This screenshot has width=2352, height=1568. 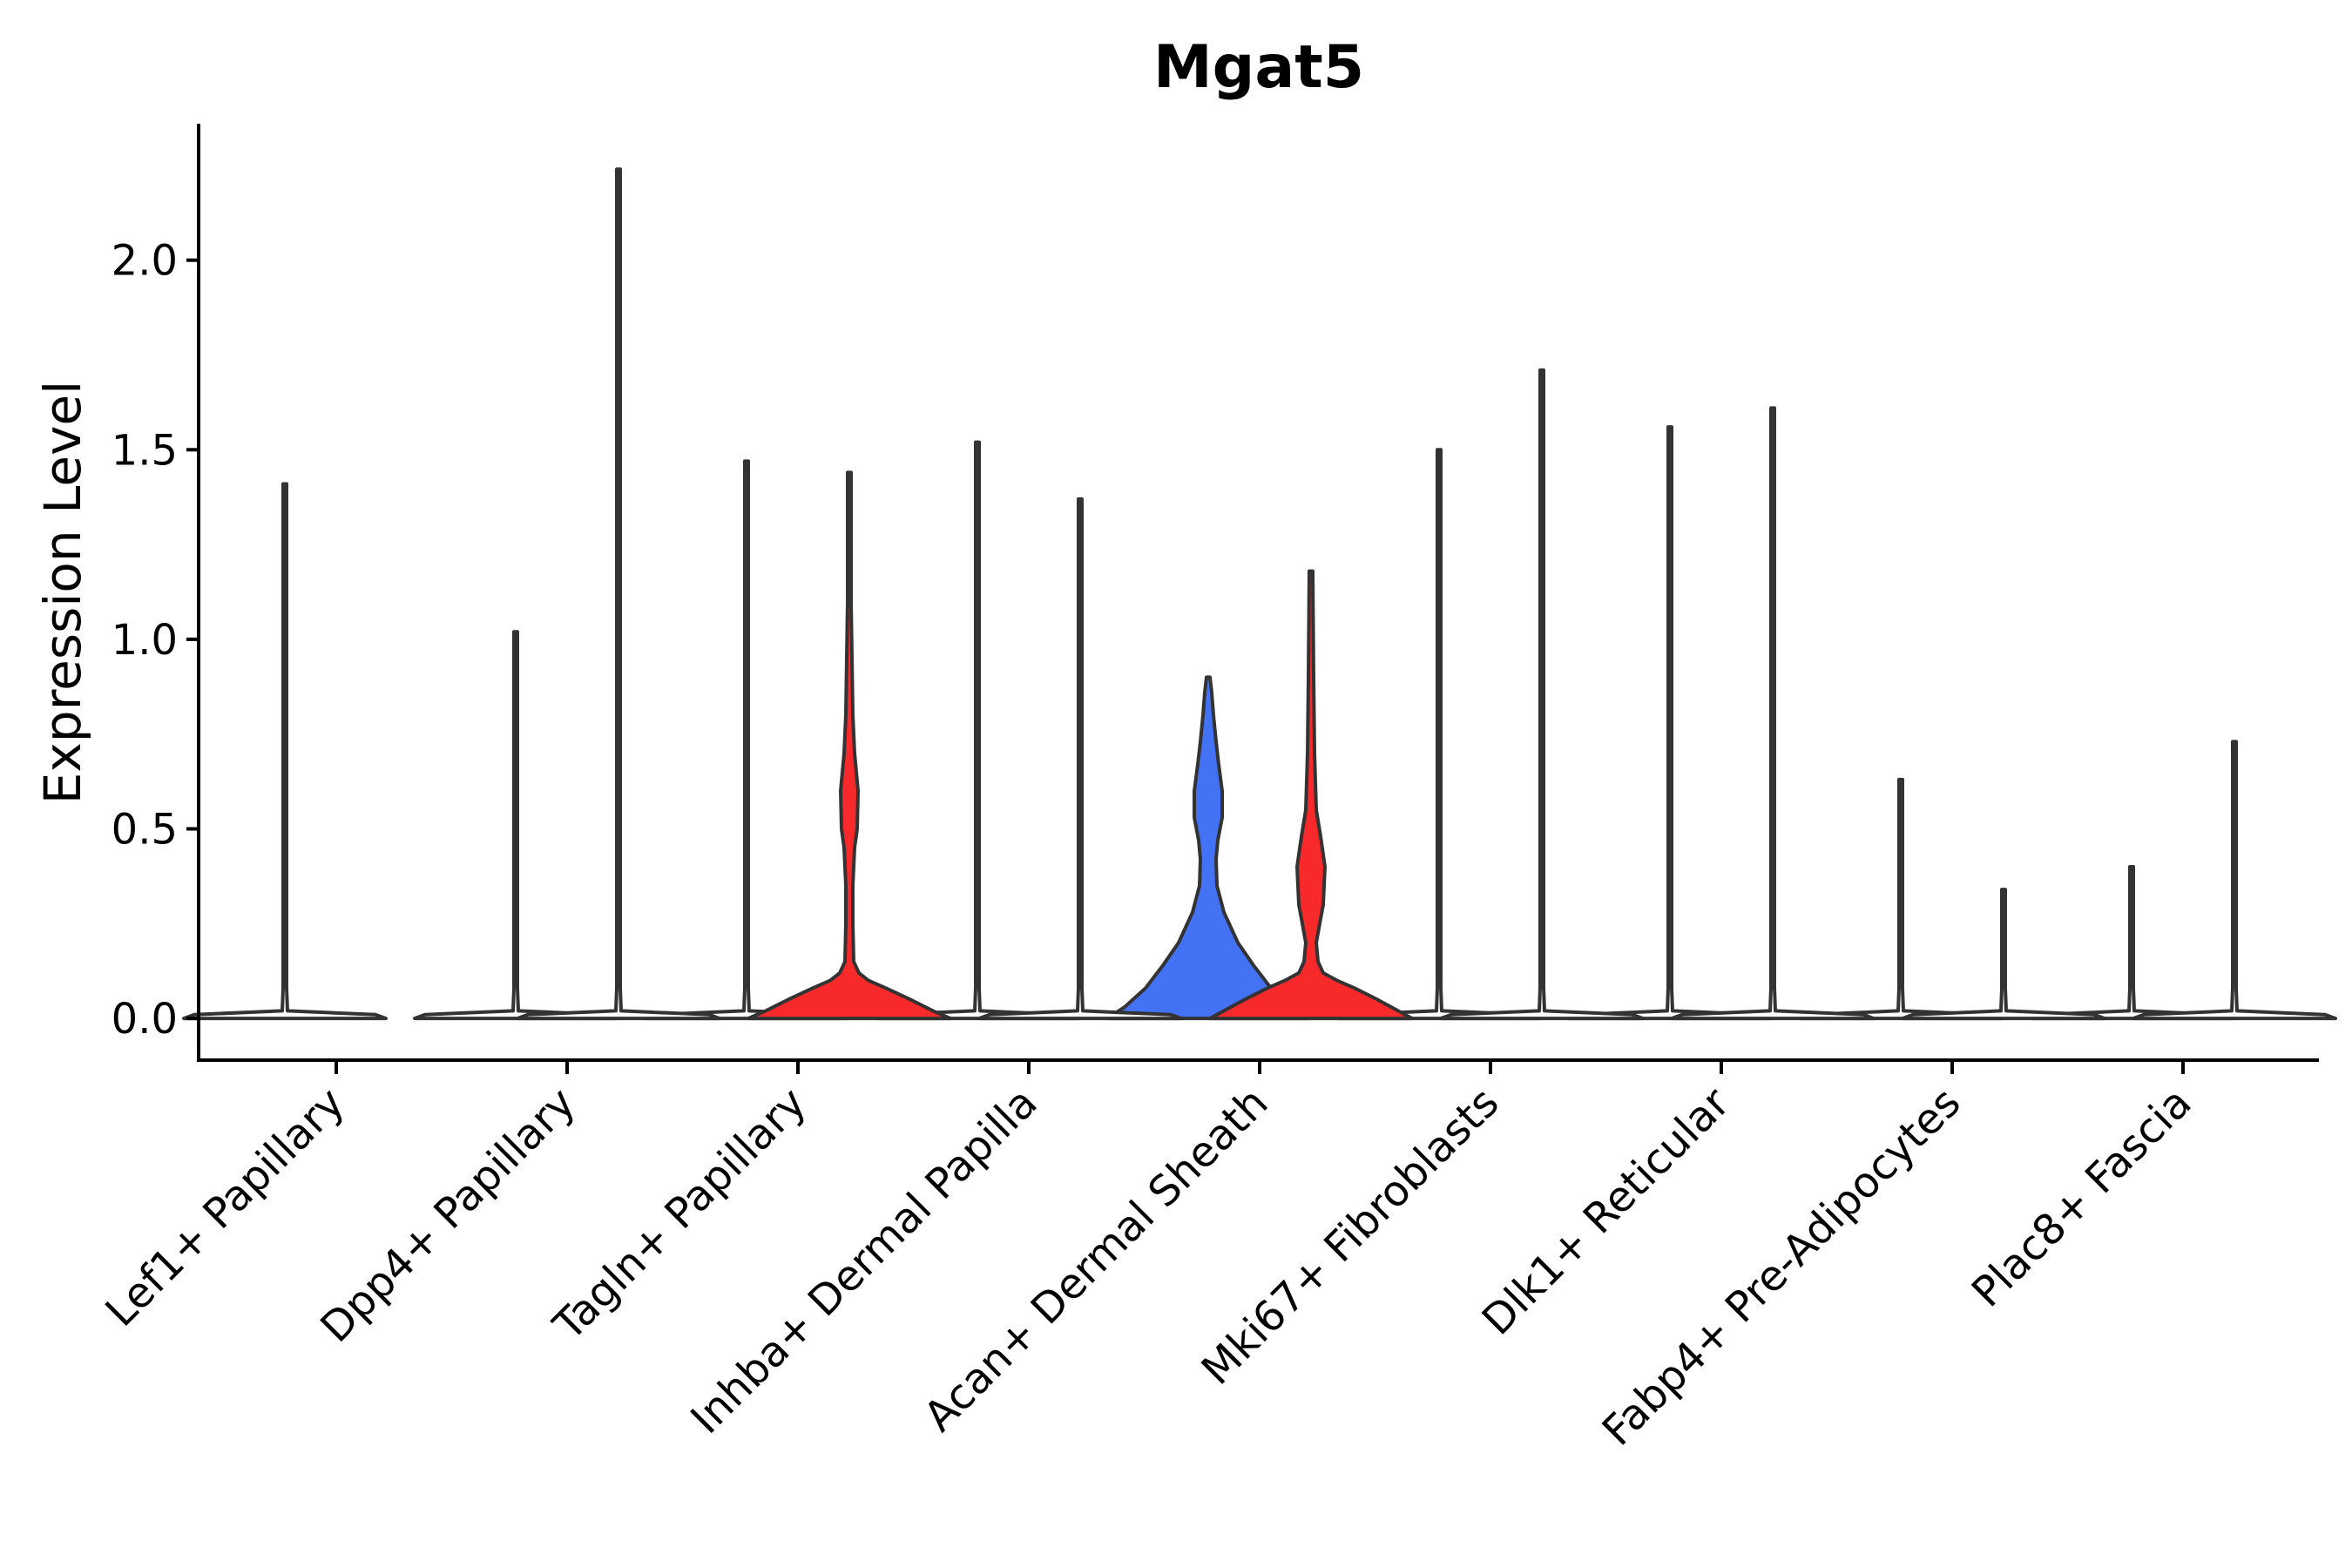 I want to click on violin-a-fabp4-pre-adipocytes, so click(x=1901, y=899).